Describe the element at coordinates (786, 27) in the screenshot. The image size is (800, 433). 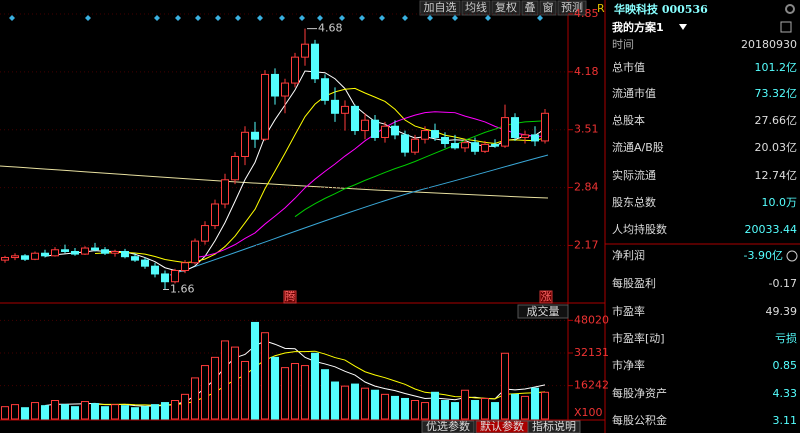
I see `edit-icon` at that location.